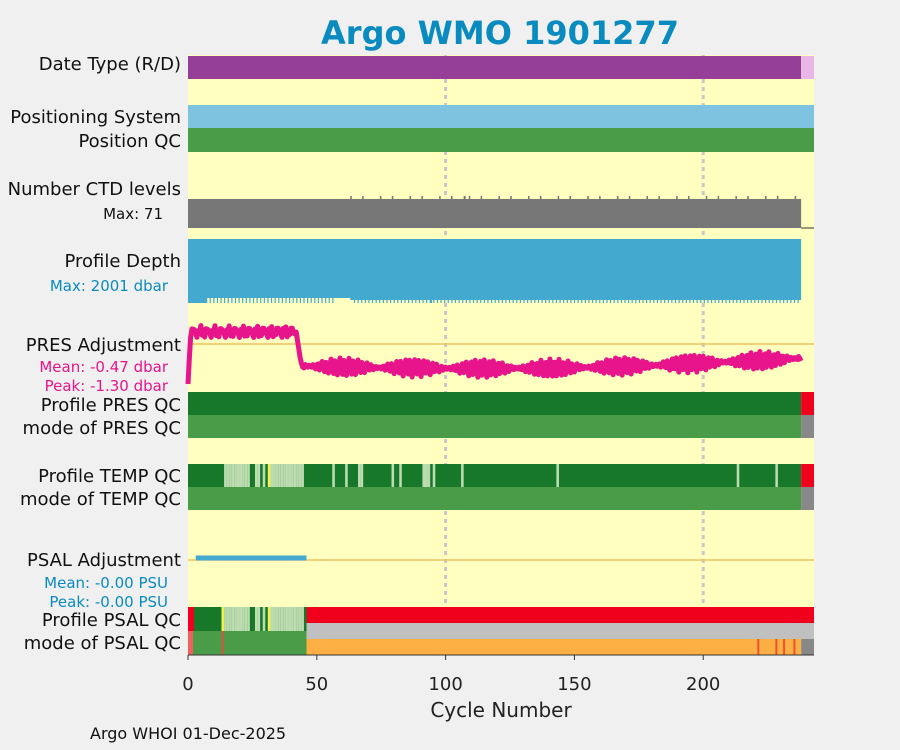 This screenshot has height=750, width=900. Describe the element at coordinates (501, 140) in the screenshot. I see `position-qc-bar` at that location.